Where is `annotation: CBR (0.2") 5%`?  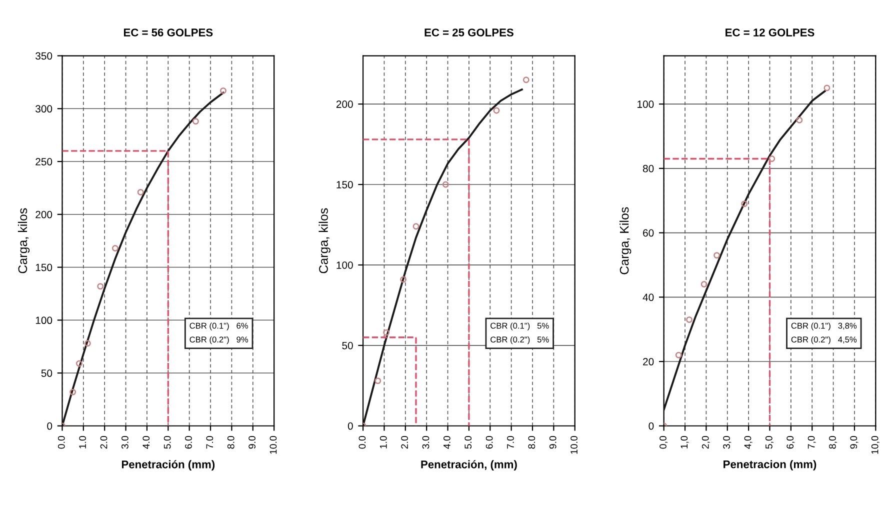 annotation: CBR (0.2") 5% is located at coordinates (519, 340).